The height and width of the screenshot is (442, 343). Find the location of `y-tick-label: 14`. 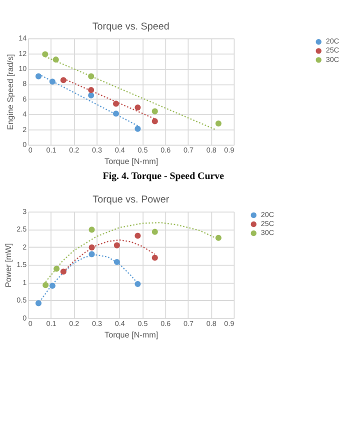

y-tick-label: 14 is located at coordinates (22, 38).